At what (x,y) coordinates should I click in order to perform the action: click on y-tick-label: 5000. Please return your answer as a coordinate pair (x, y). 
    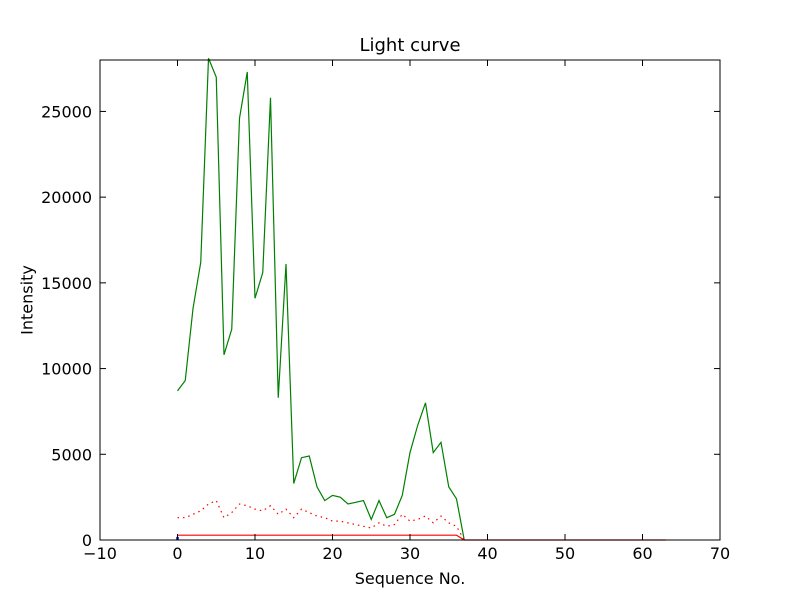
    Looking at the image, I should click on (71, 454).